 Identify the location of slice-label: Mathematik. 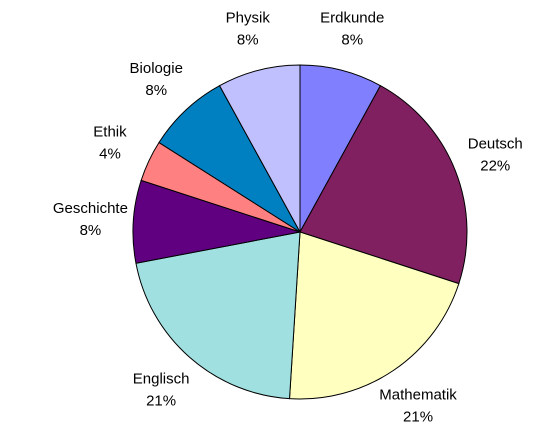
(418, 395).